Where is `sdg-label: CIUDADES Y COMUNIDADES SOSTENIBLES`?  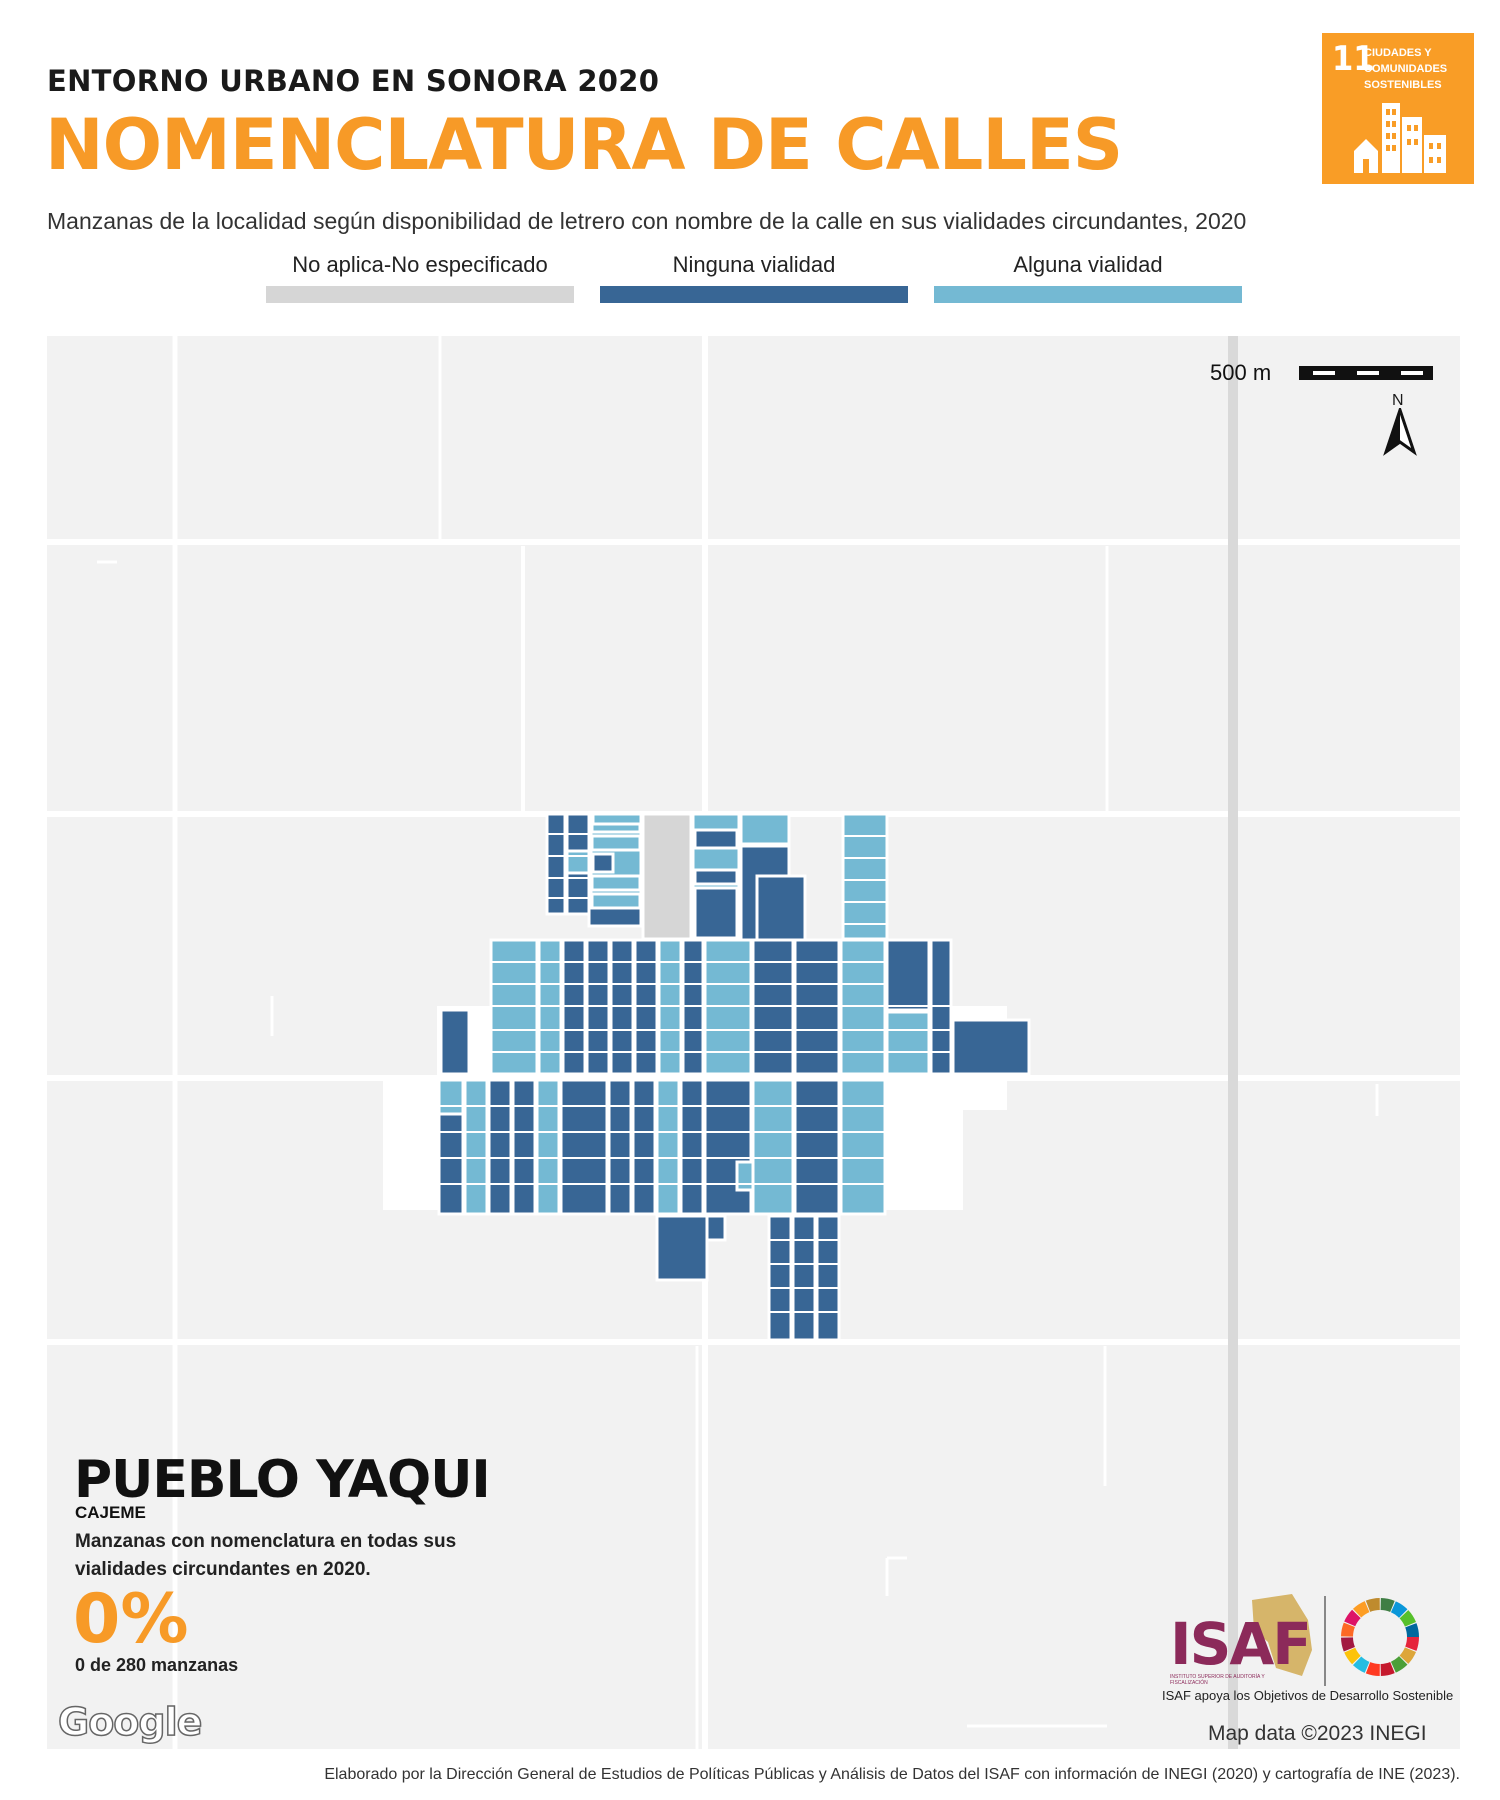 sdg-label: CIUDADES Y COMUNIDADES SOSTENIBLES is located at coordinates (1406, 69).